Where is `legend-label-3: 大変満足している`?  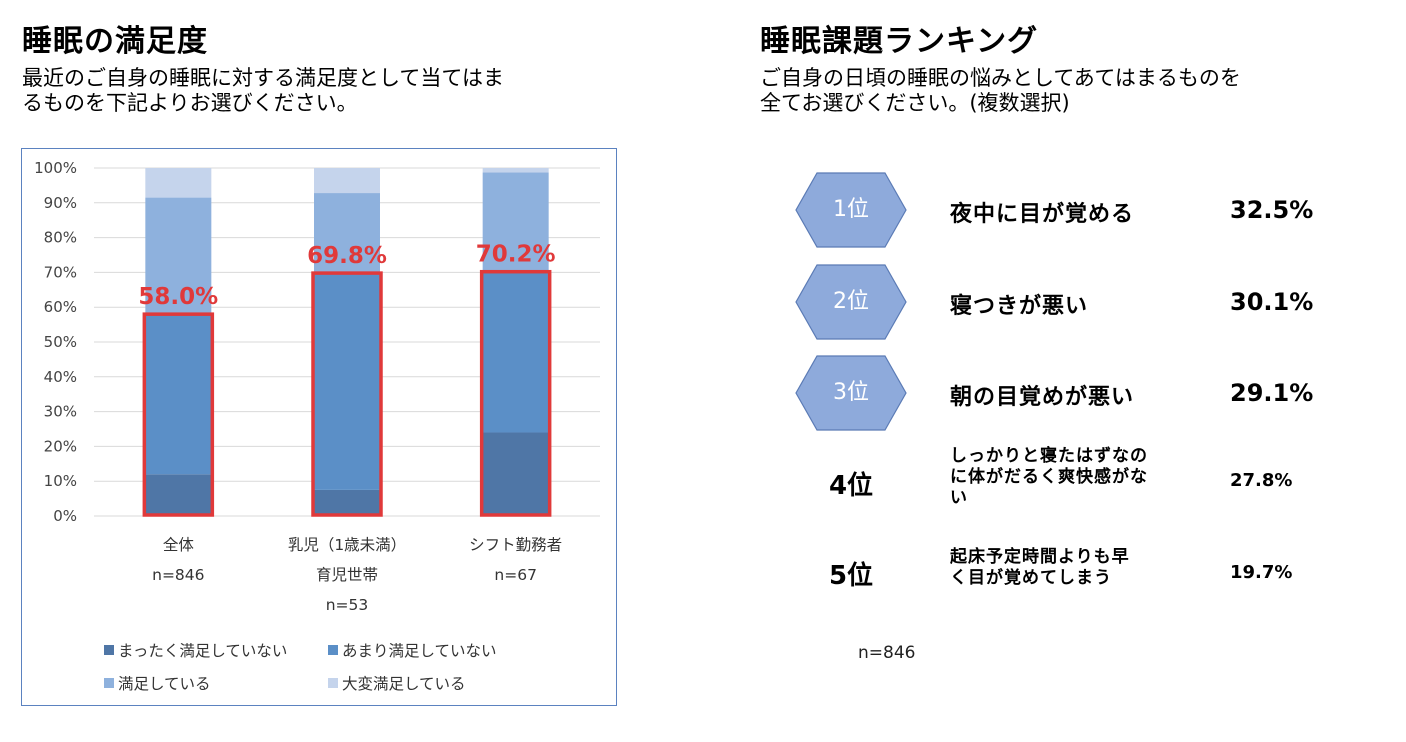 legend-label-3: 大変満足している is located at coordinates (404, 684).